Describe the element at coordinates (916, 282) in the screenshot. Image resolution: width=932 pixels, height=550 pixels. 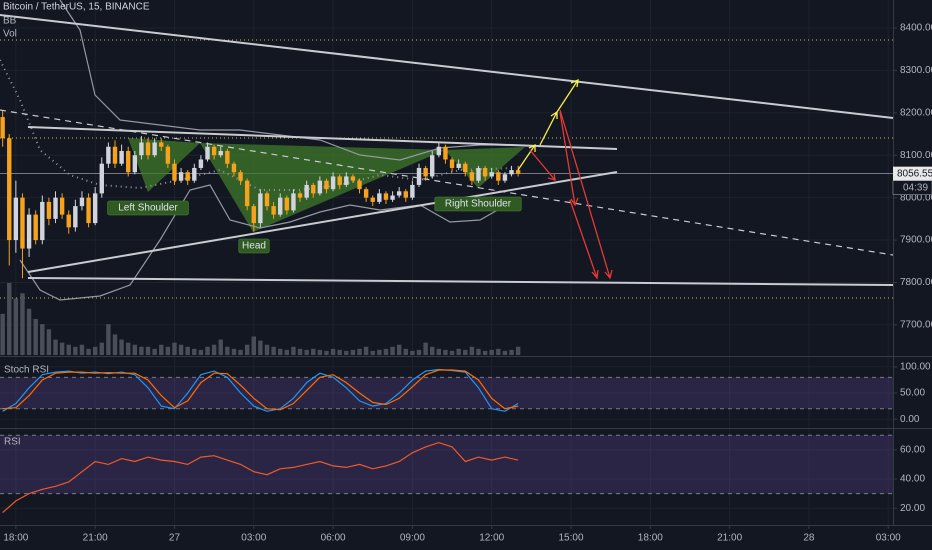
I see `y-tick-label: 7800.00` at that location.